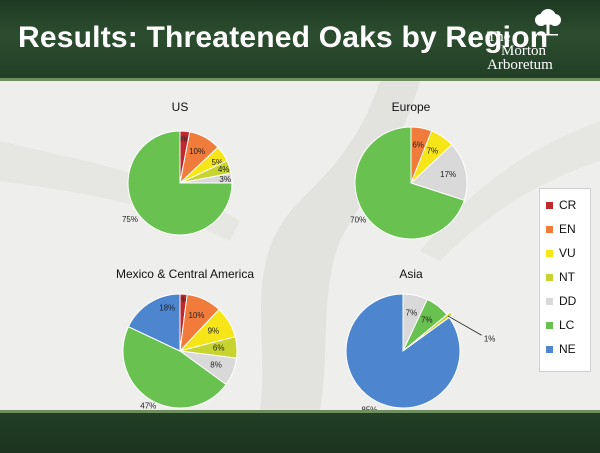 The height and width of the screenshot is (453, 600). I want to click on chart-title: Mexico & Central America, so click(185, 274).